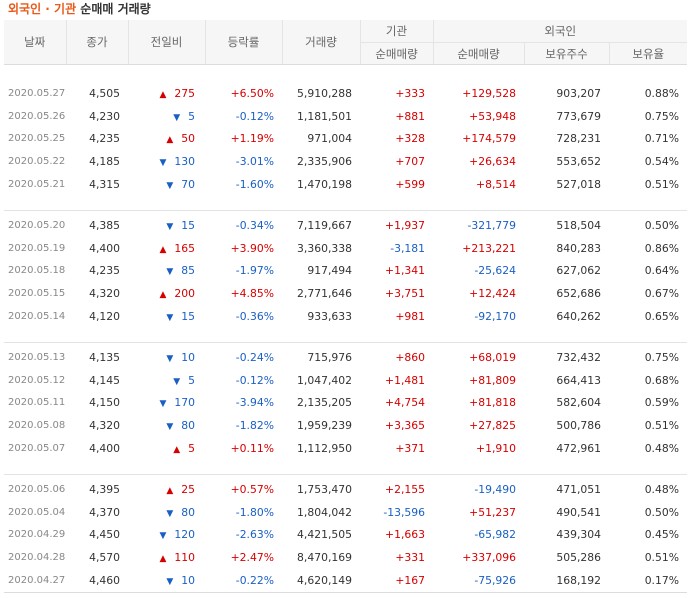 This screenshot has width=691, height=598. I want to click on cell-change-value: 120, so click(184, 535).